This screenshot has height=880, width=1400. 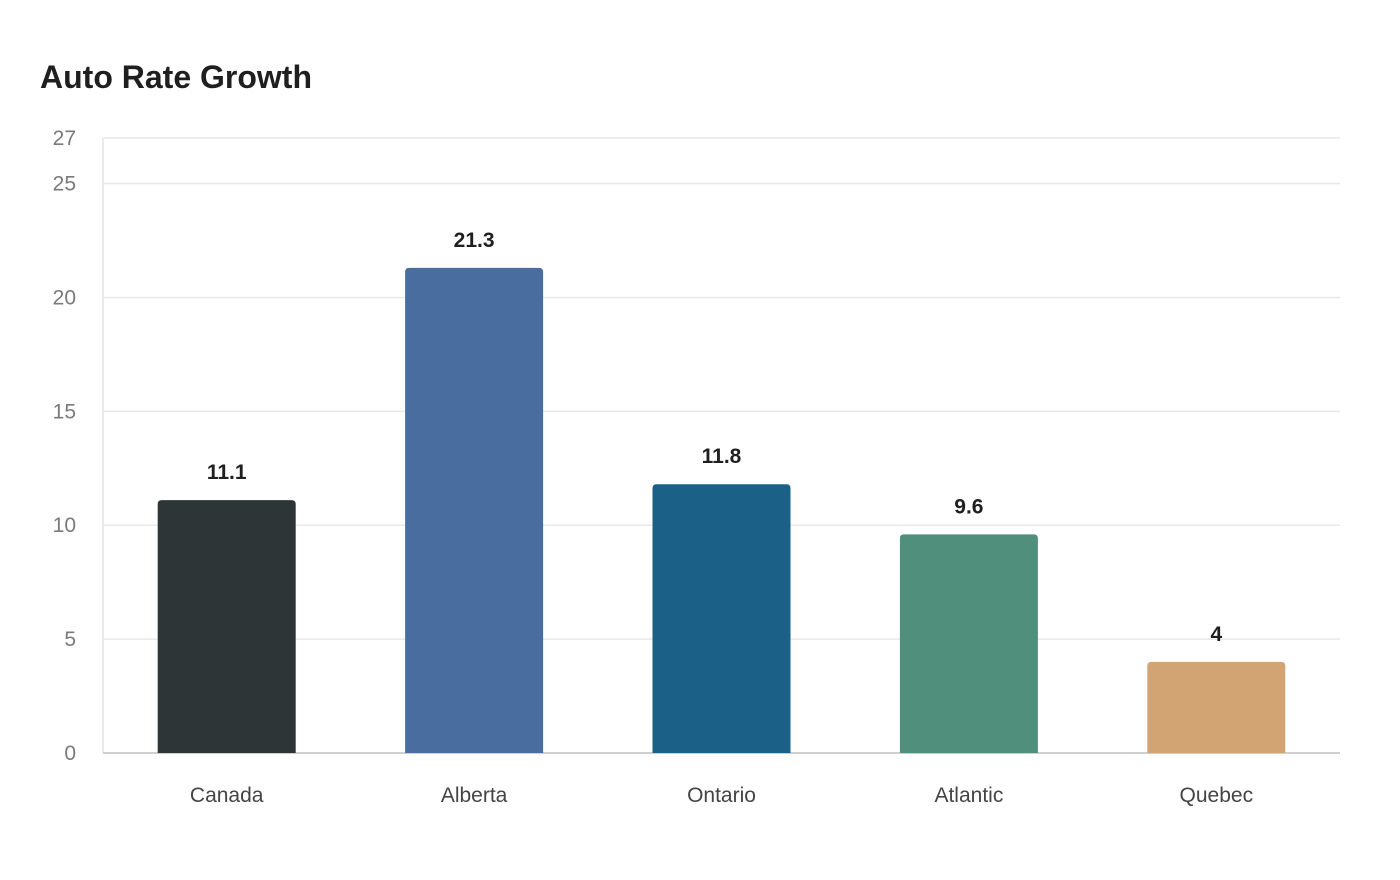 What do you see at coordinates (64, 411) in the screenshot?
I see `y-tick-label: 15` at bounding box center [64, 411].